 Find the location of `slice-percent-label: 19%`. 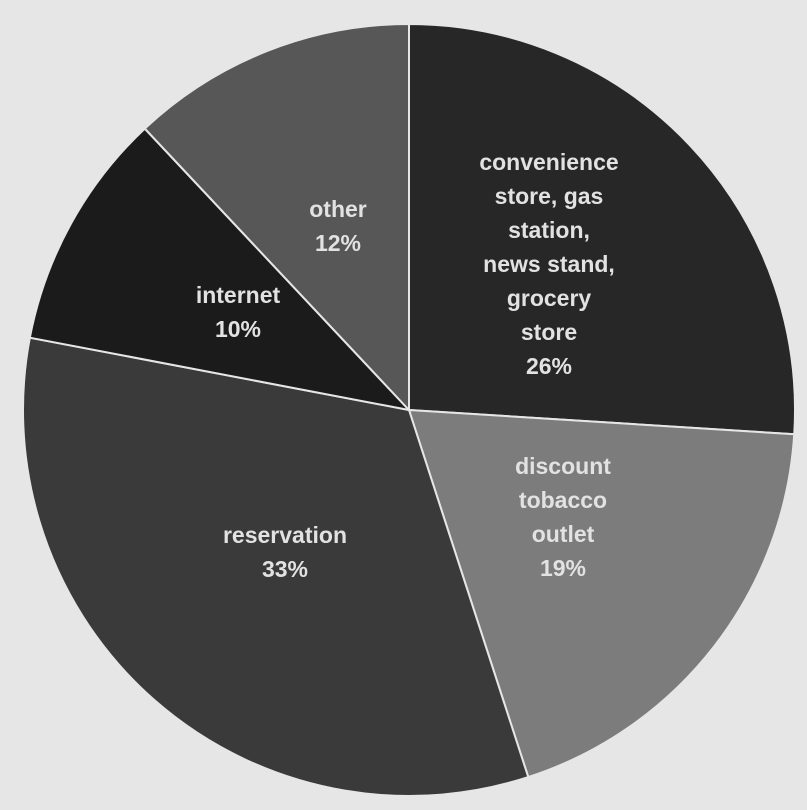

slice-percent-label: 19% is located at coordinates (563, 568).